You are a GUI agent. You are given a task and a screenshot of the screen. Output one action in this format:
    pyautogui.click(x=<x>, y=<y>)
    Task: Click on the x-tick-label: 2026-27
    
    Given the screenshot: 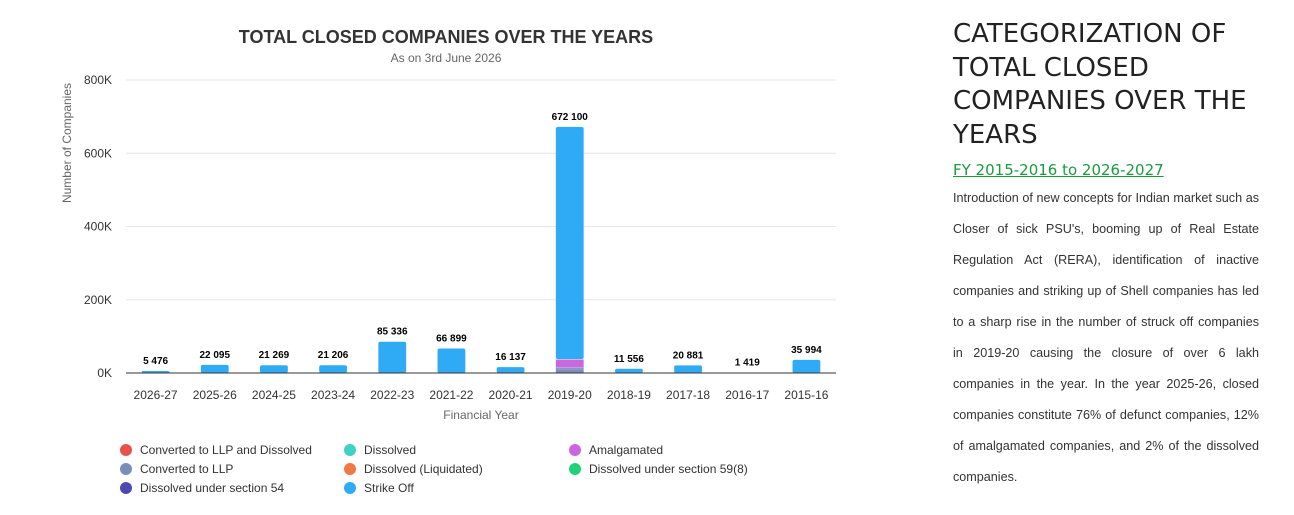 What is the action you would take?
    pyautogui.click(x=156, y=395)
    